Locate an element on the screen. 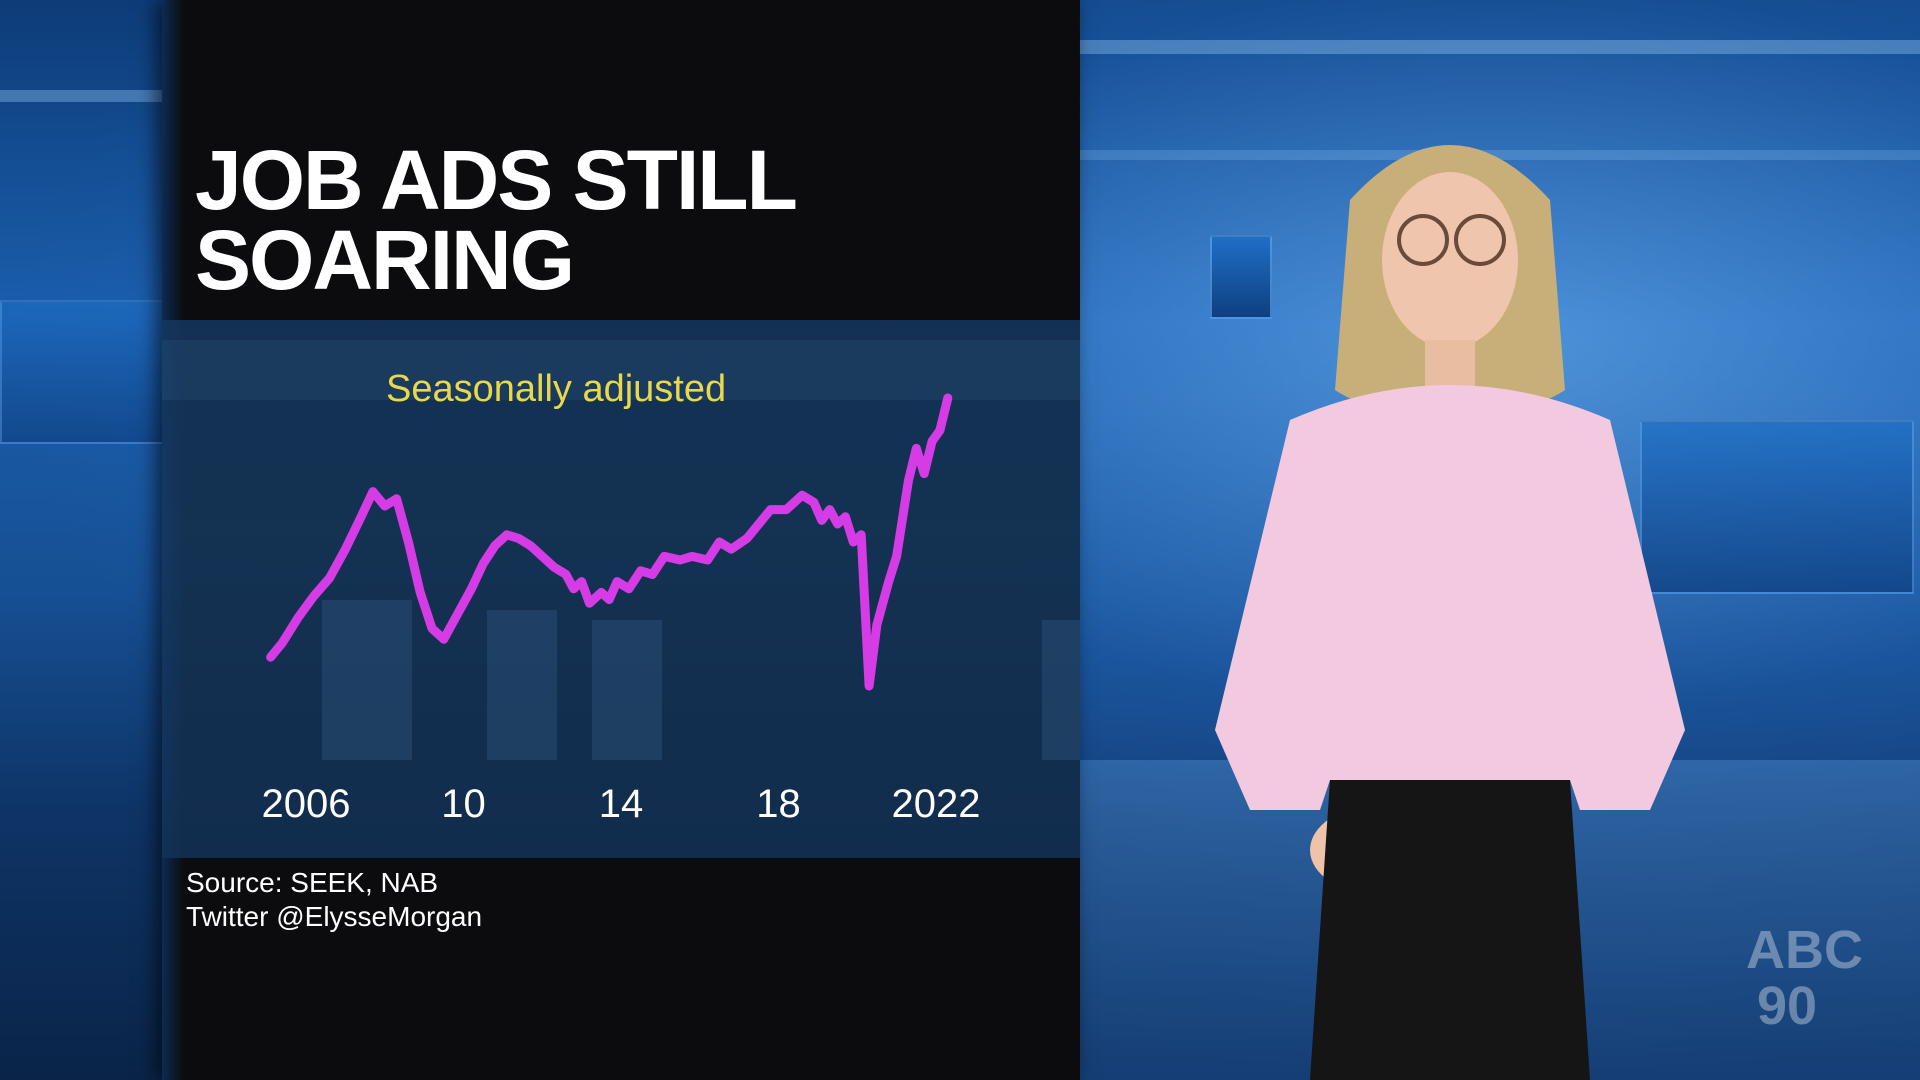 The image size is (1920, 1080). twitter-handle: Twitter @ElysseMorgan is located at coordinates (334, 916).